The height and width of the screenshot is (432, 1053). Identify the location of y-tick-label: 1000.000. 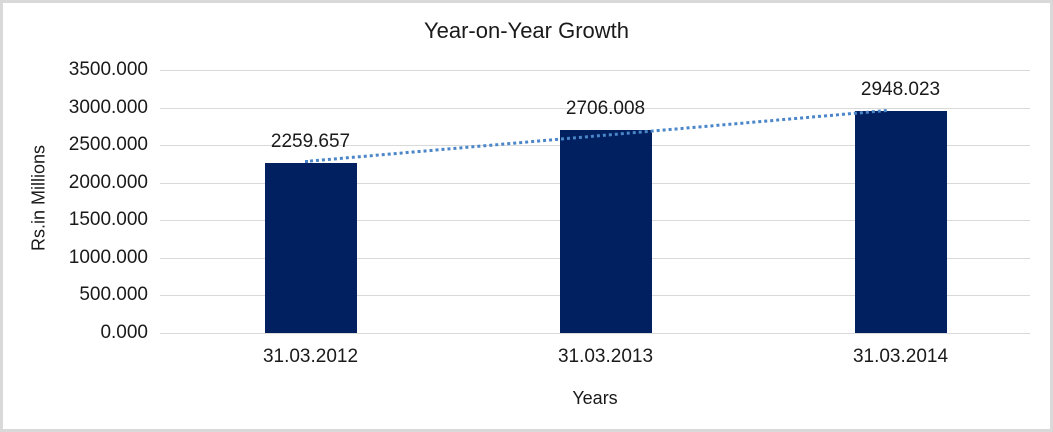
(108, 257).